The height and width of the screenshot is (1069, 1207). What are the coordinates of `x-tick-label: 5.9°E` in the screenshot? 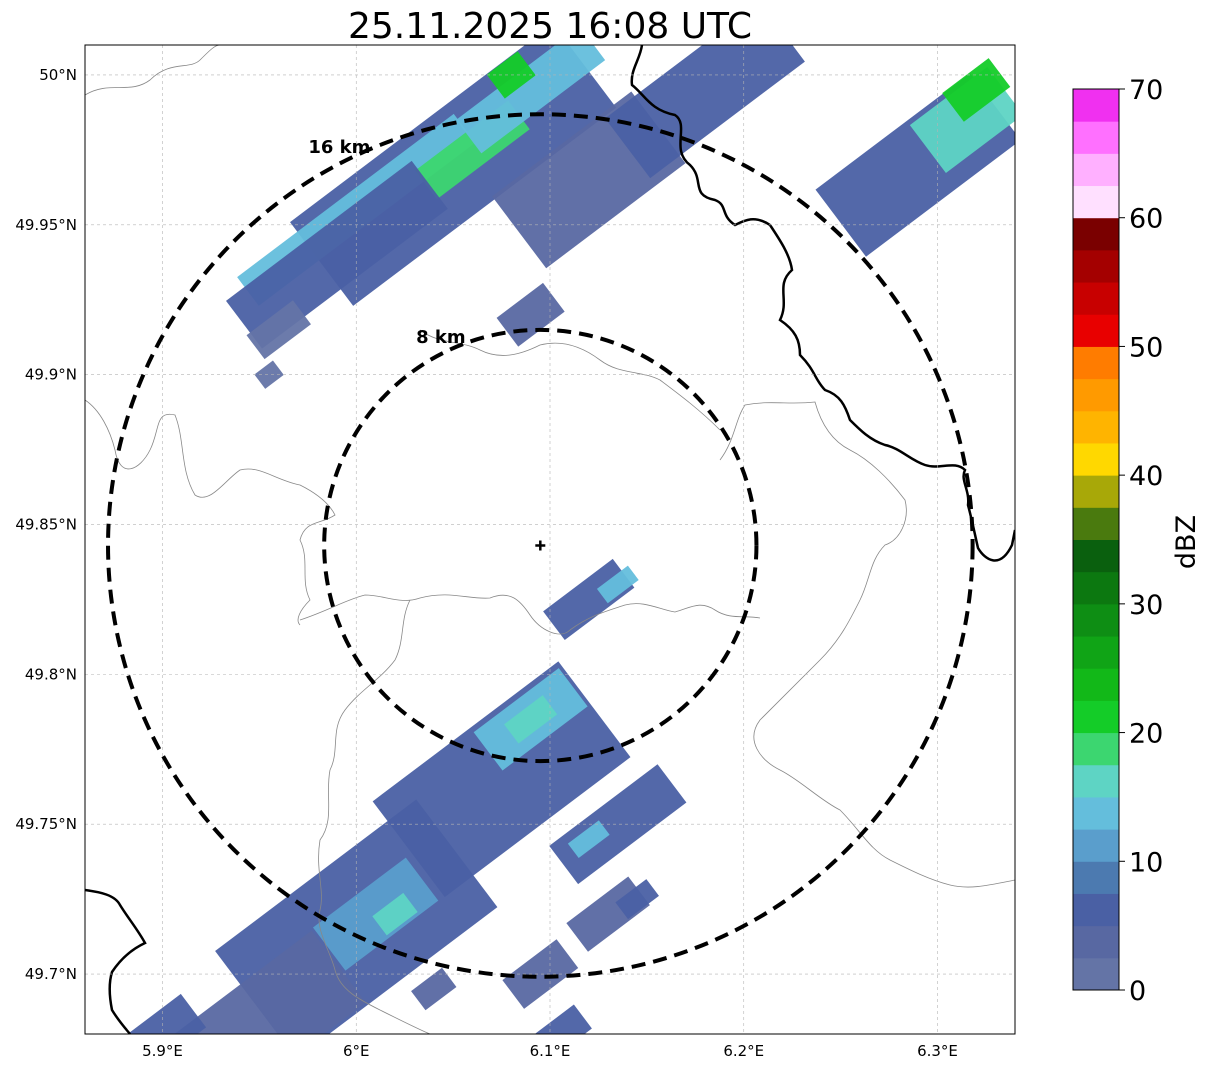 It's located at (162, 1051).